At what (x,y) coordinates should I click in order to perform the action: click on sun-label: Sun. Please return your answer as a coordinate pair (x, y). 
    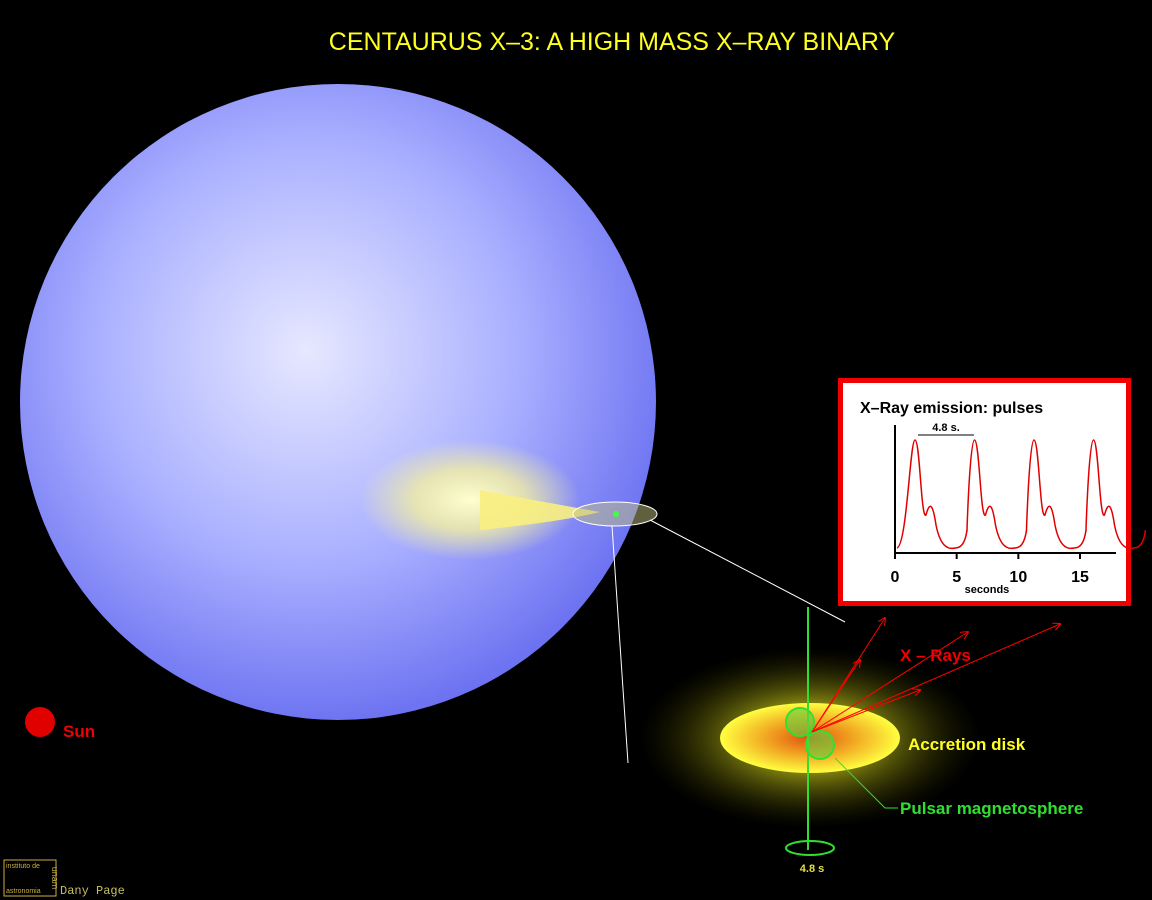
    Looking at the image, I should click on (79, 731).